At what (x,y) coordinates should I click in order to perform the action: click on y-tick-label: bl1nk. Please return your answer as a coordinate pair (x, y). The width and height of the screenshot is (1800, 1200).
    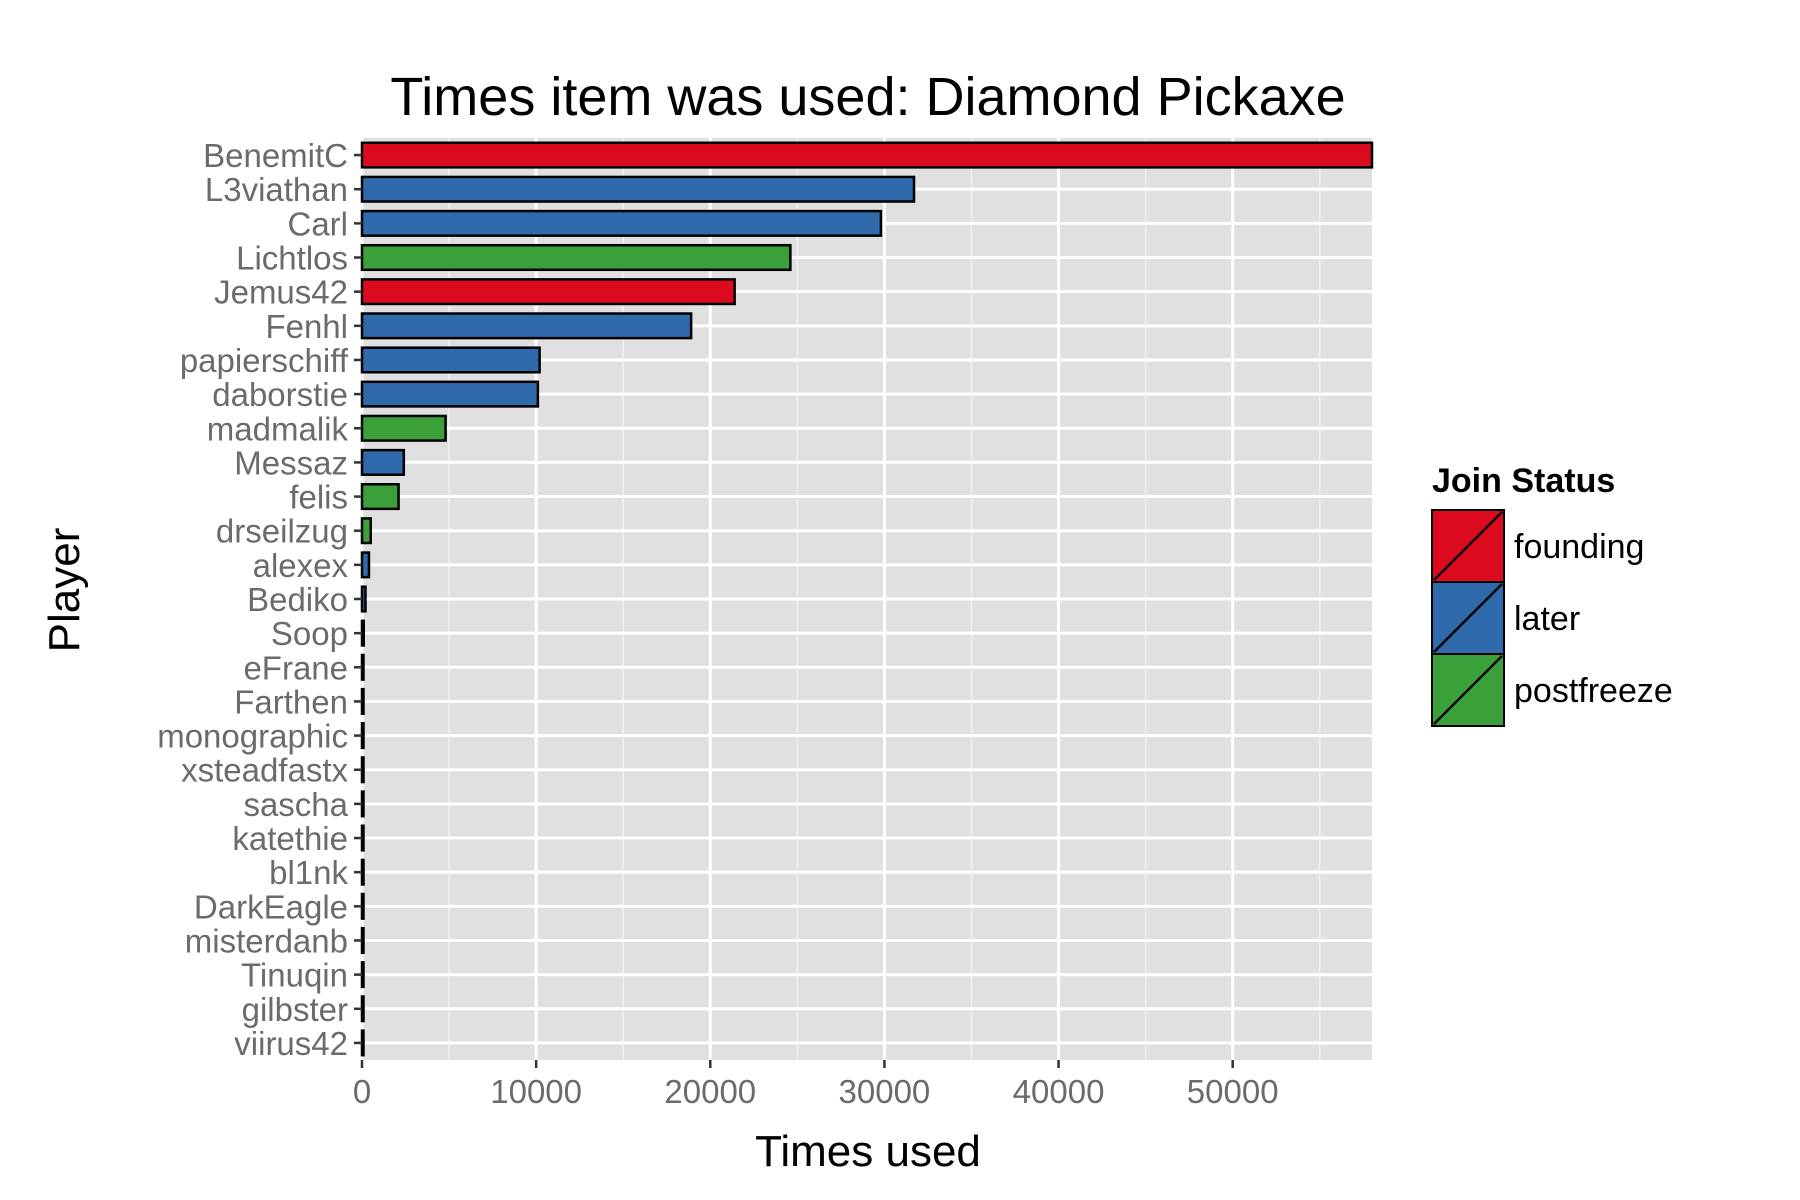
    Looking at the image, I should click on (308, 872).